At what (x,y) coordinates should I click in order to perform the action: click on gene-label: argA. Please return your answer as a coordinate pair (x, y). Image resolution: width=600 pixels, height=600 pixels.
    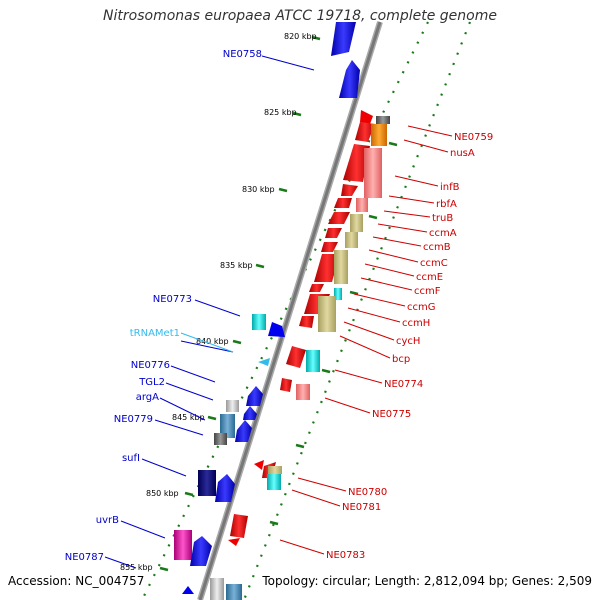
    Looking at the image, I should click on (147, 397).